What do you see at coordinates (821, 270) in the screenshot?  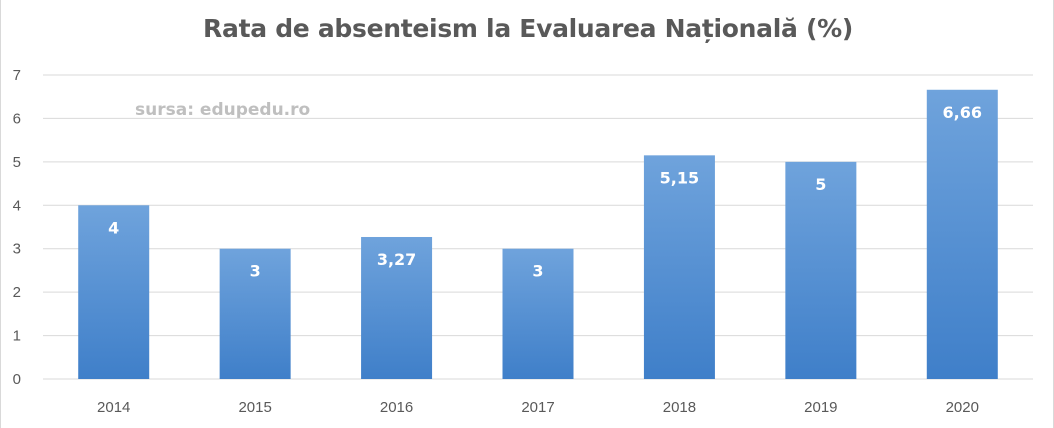 I see `bar-2019` at bounding box center [821, 270].